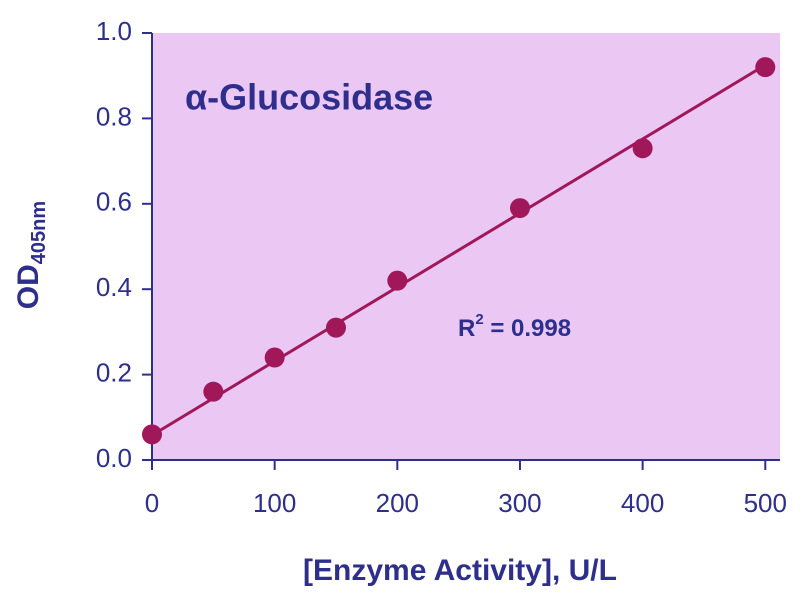  I want to click on y-tick-label: 0.8, so click(114, 116).